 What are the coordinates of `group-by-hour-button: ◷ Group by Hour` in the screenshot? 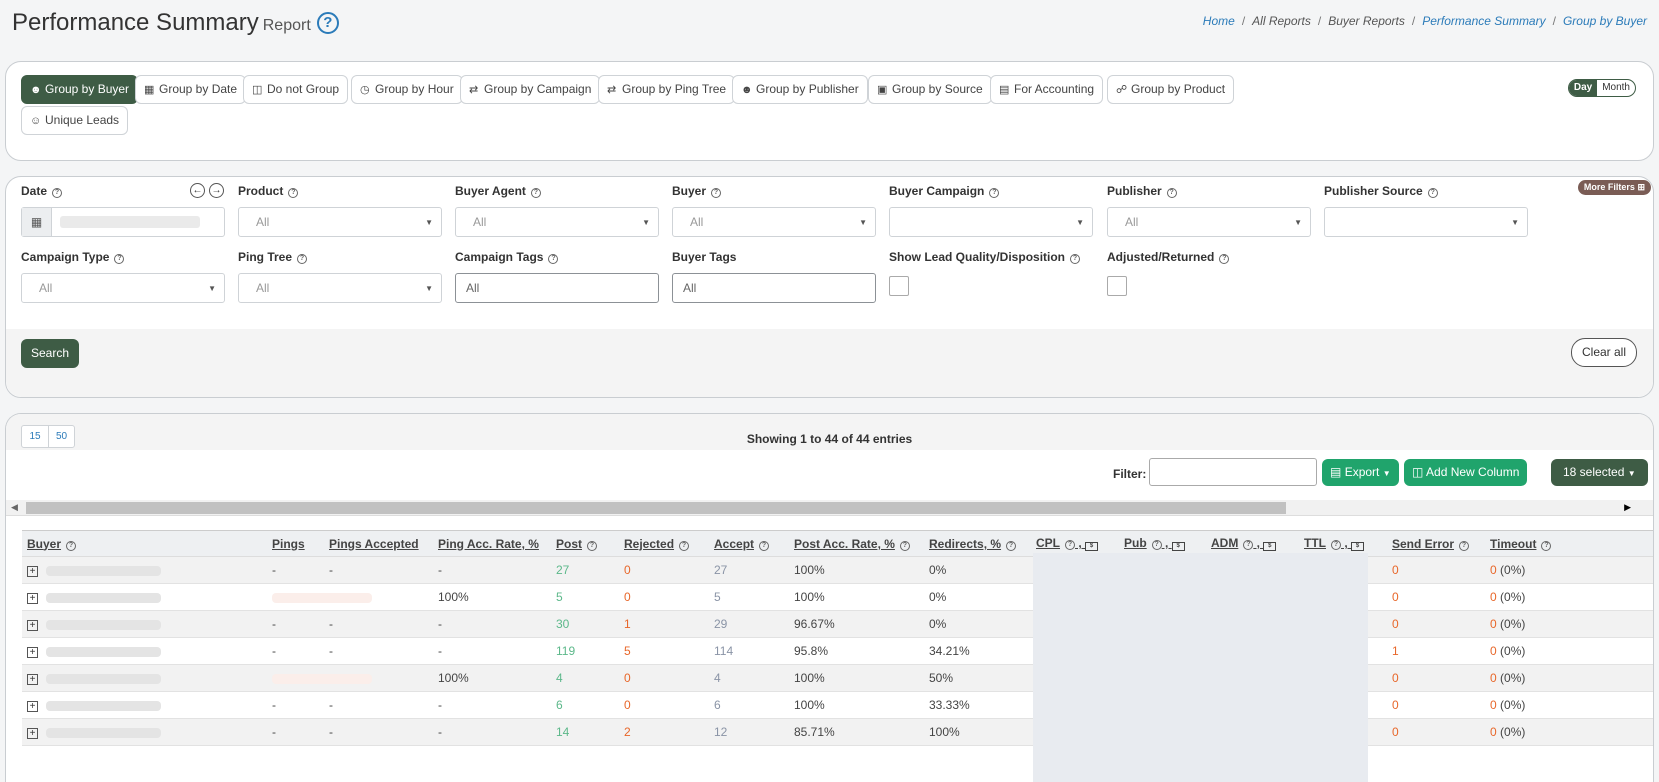 It's located at (407, 89).